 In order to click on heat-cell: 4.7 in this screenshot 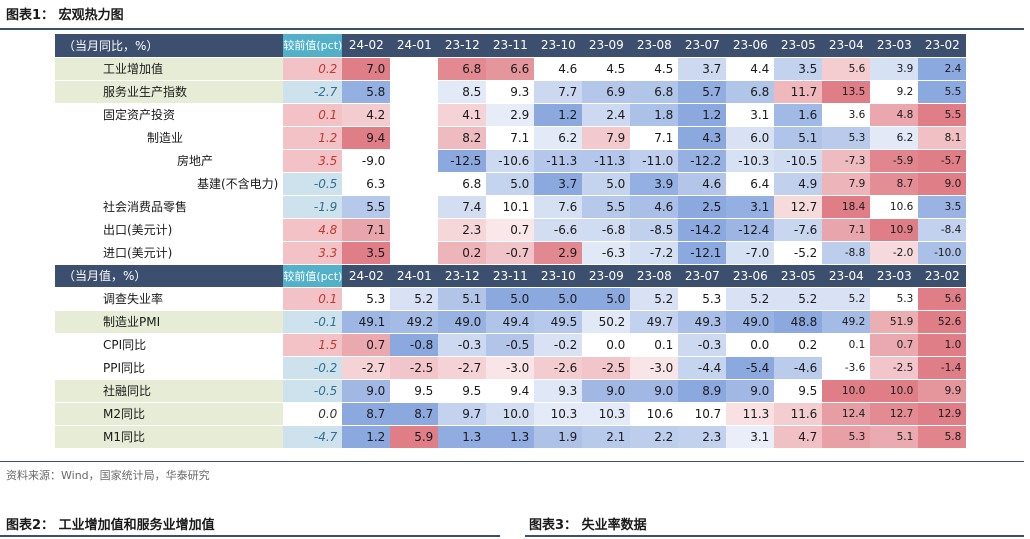, I will do `click(798, 437)`.